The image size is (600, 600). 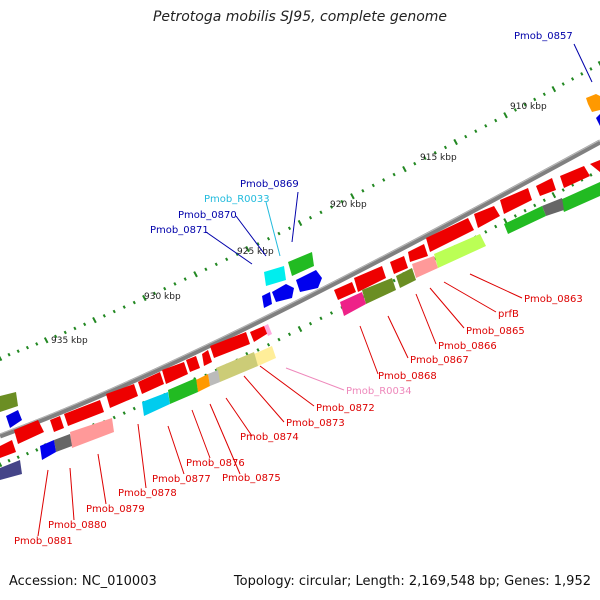 What do you see at coordinates (269, 184) in the screenshot?
I see `gene-label-pmob-0869: Pmob_0869` at bounding box center [269, 184].